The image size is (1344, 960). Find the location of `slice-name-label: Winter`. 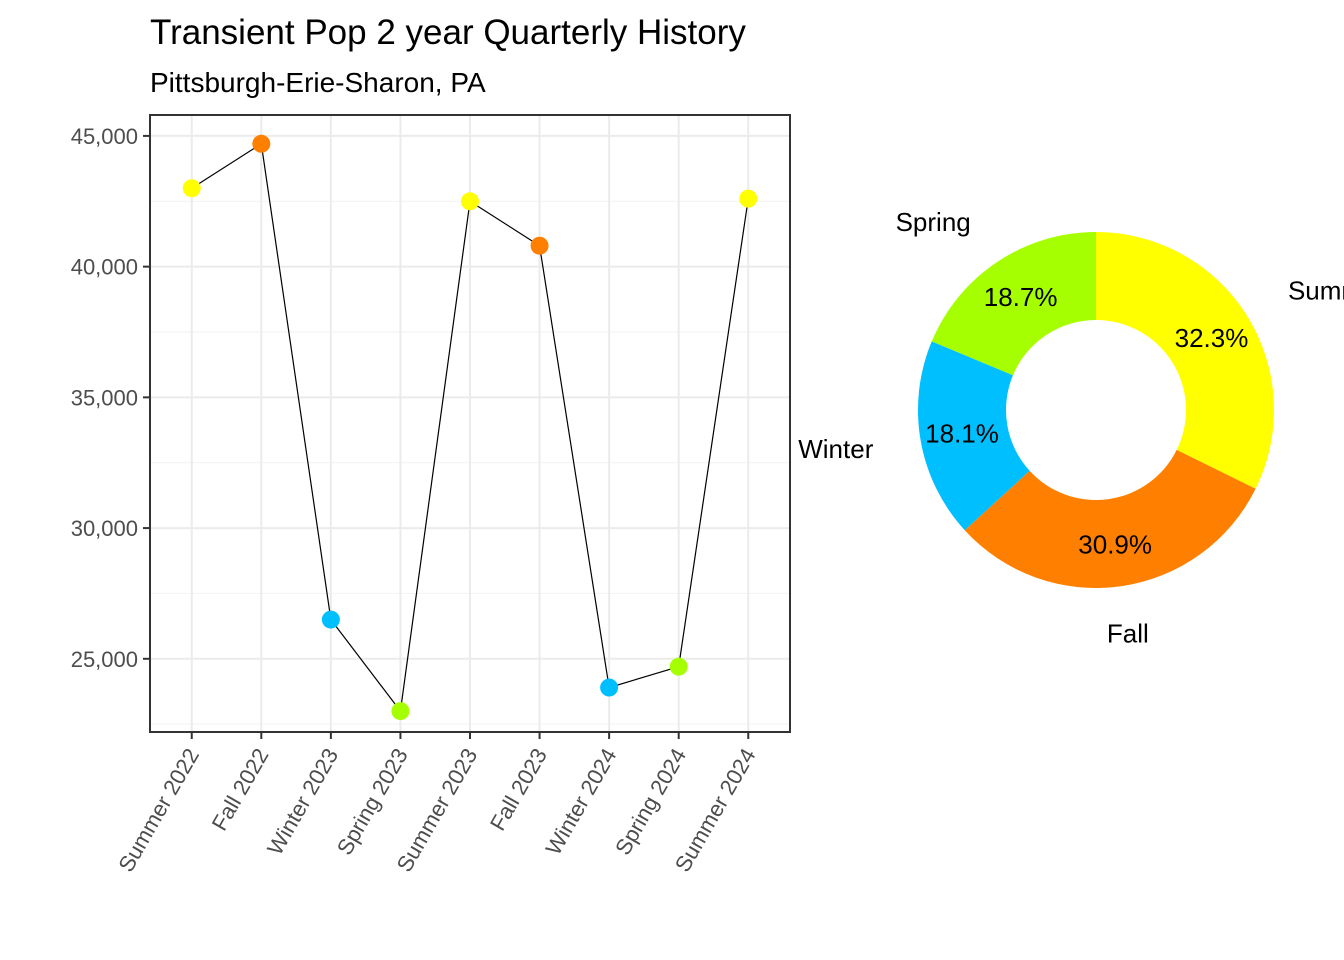

slice-name-label: Winter is located at coordinates (835, 449).